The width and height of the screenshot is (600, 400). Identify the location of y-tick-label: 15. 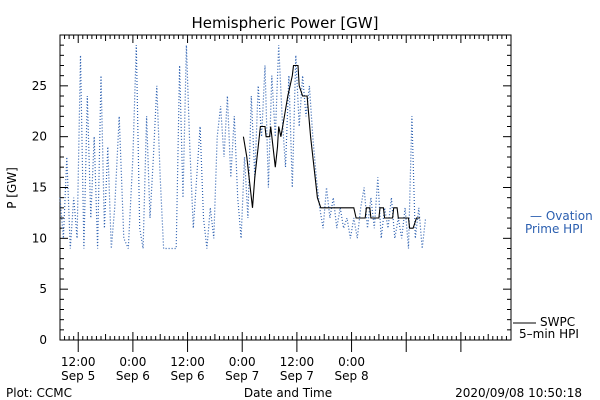
(39, 188).